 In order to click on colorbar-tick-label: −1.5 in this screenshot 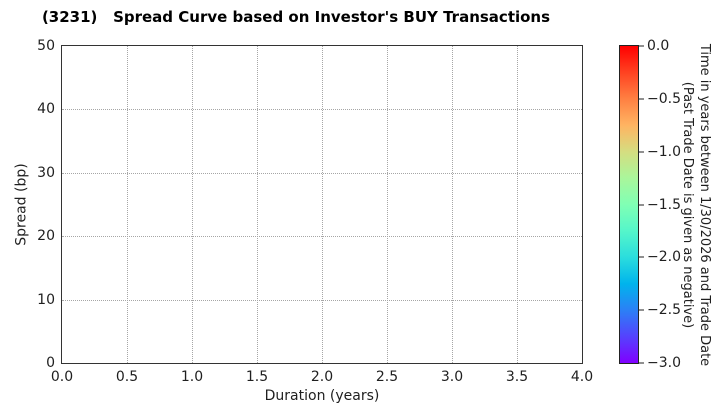, I will do `click(664, 204)`.